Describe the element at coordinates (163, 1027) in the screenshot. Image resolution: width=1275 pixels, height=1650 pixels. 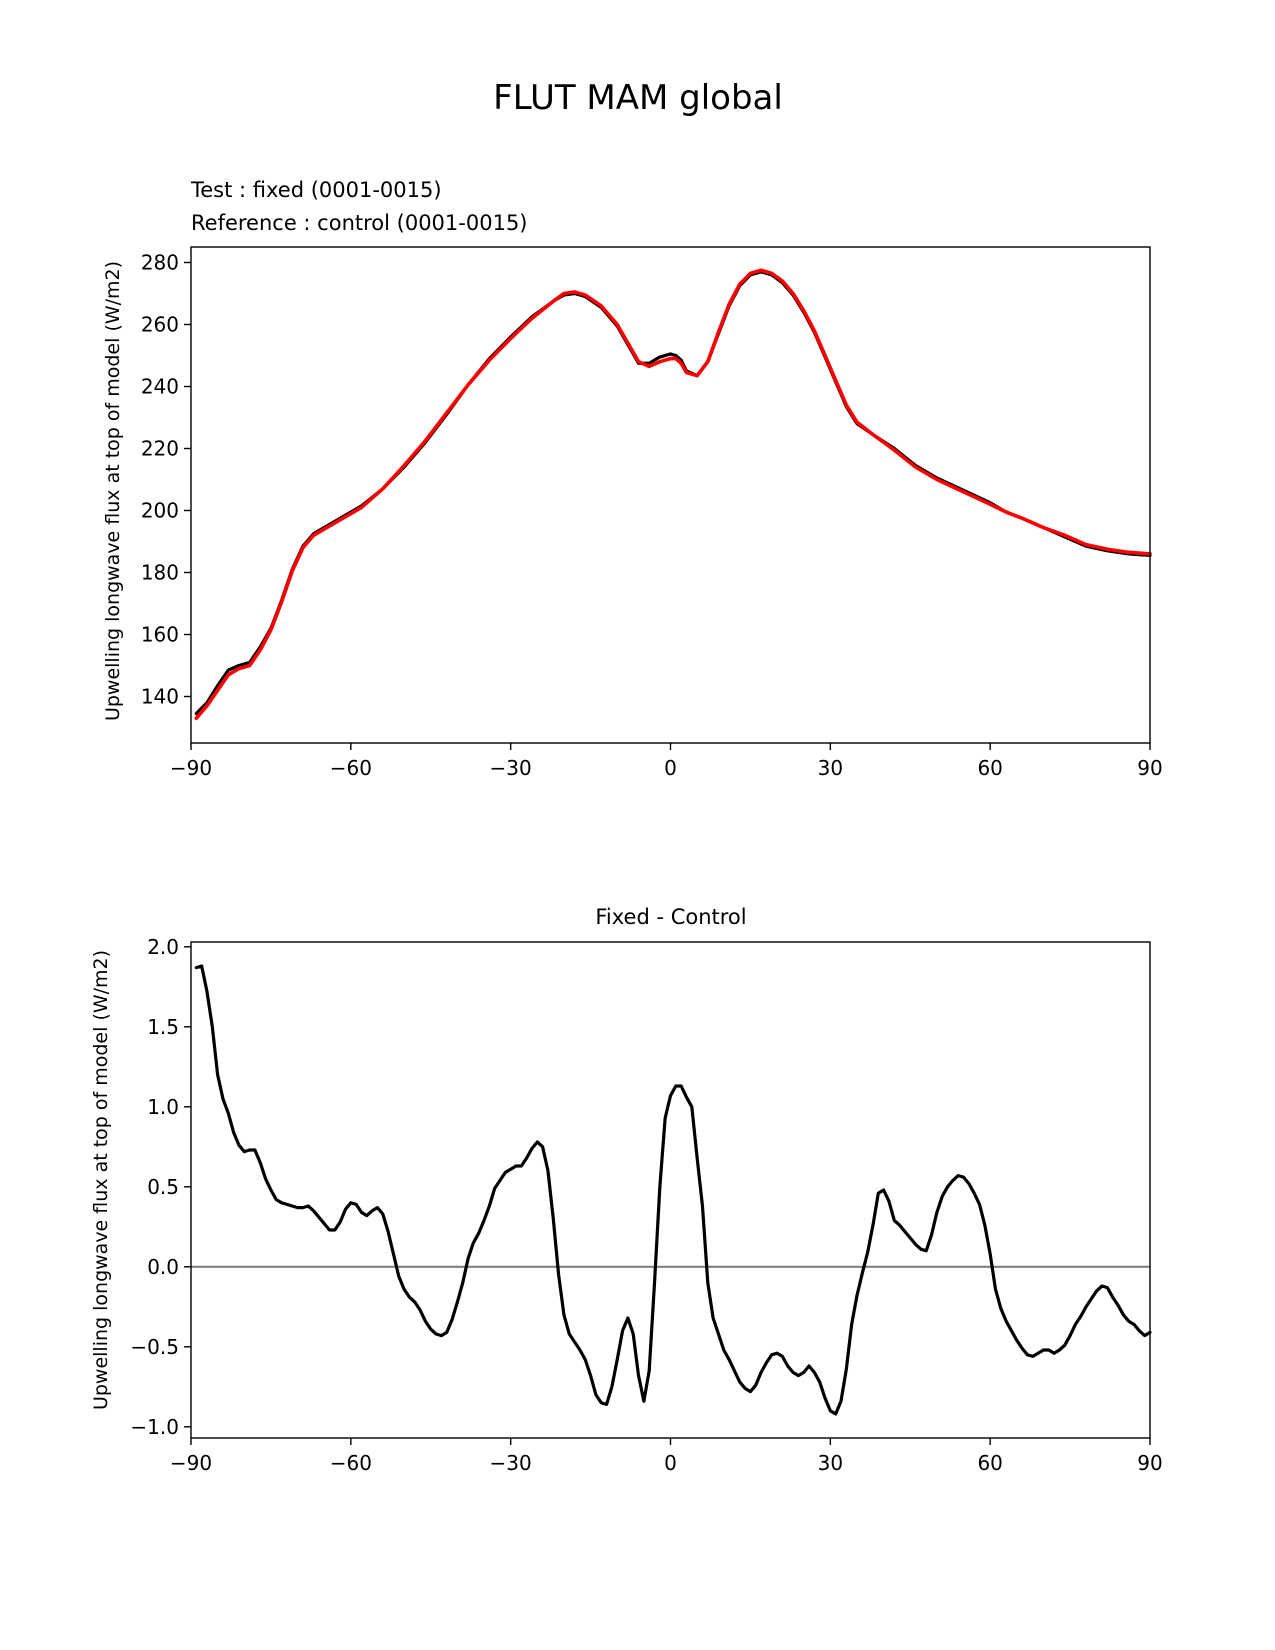
I see `bottom-ytick-label: 1.5` at that location.